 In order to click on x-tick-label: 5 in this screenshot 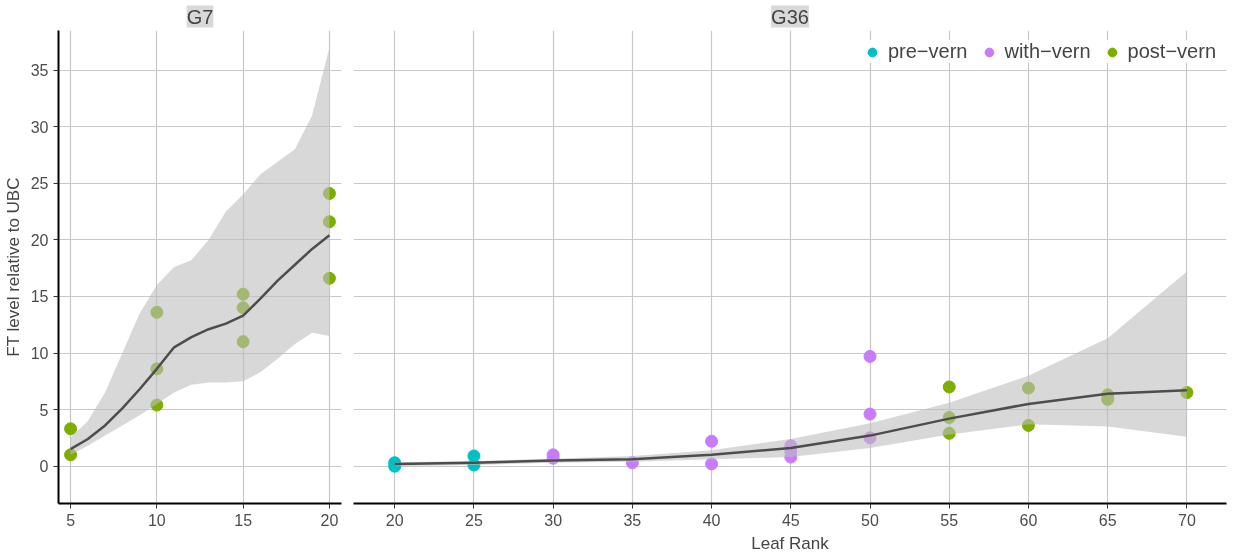, I will do `click(71, 520)`.